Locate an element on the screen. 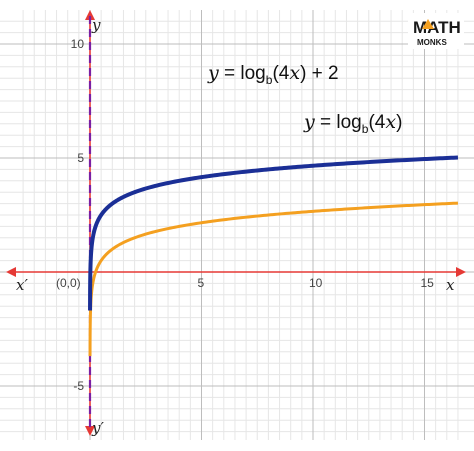 The width and height of the screenshot is (474, 451). x-tick-label: 15 is located at coordinates (428, 283).